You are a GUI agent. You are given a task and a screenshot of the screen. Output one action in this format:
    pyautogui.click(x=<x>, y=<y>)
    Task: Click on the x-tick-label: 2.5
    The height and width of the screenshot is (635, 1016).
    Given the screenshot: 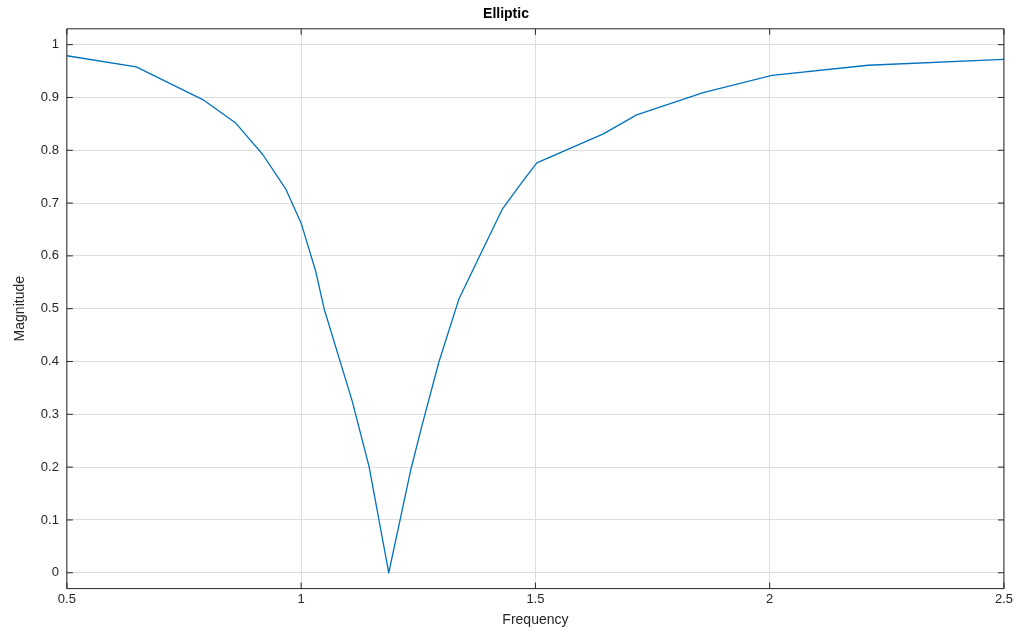 What is the action you would take?
    pyautogui.click(x=1003, y=598)
    